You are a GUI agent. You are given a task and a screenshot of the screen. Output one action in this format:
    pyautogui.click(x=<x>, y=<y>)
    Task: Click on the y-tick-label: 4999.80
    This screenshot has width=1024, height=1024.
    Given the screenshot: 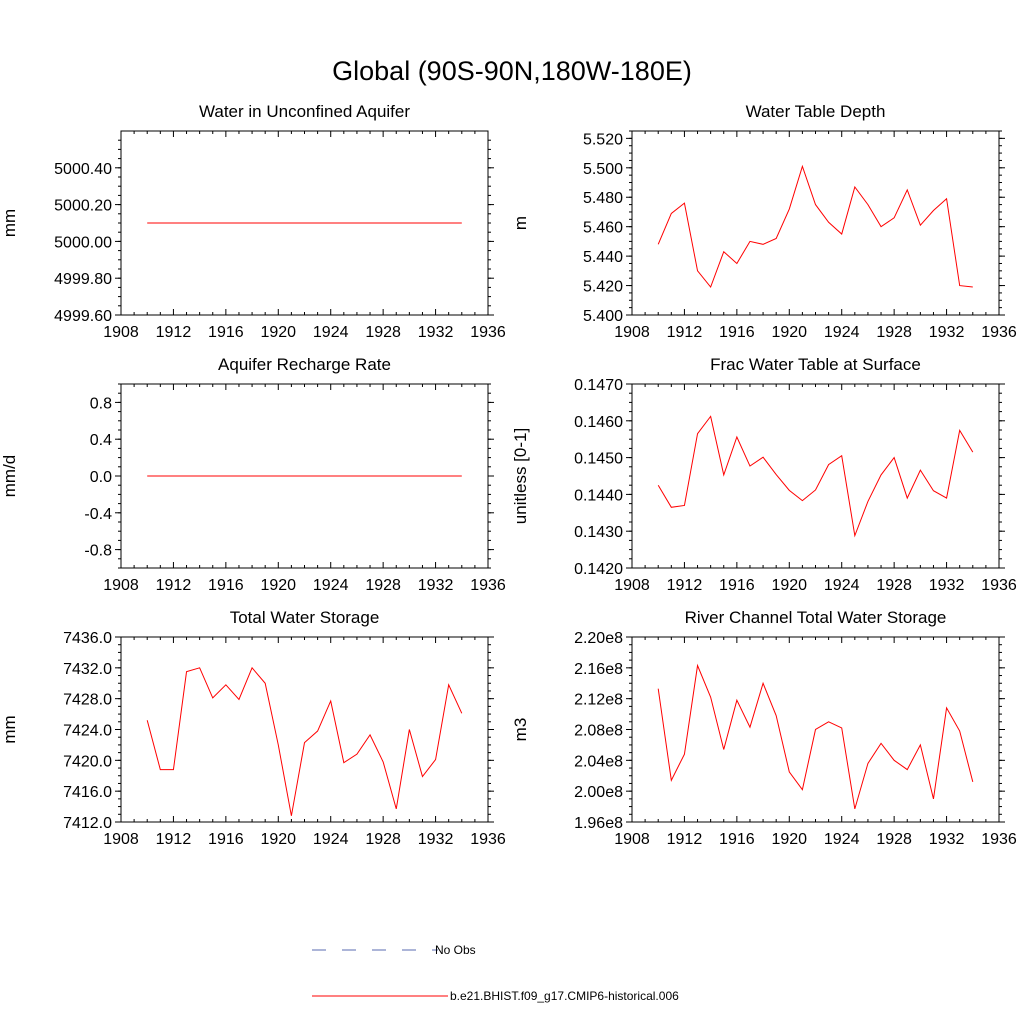 What is the action you would take?
    pyautogui.click(x=83, y=279)
    